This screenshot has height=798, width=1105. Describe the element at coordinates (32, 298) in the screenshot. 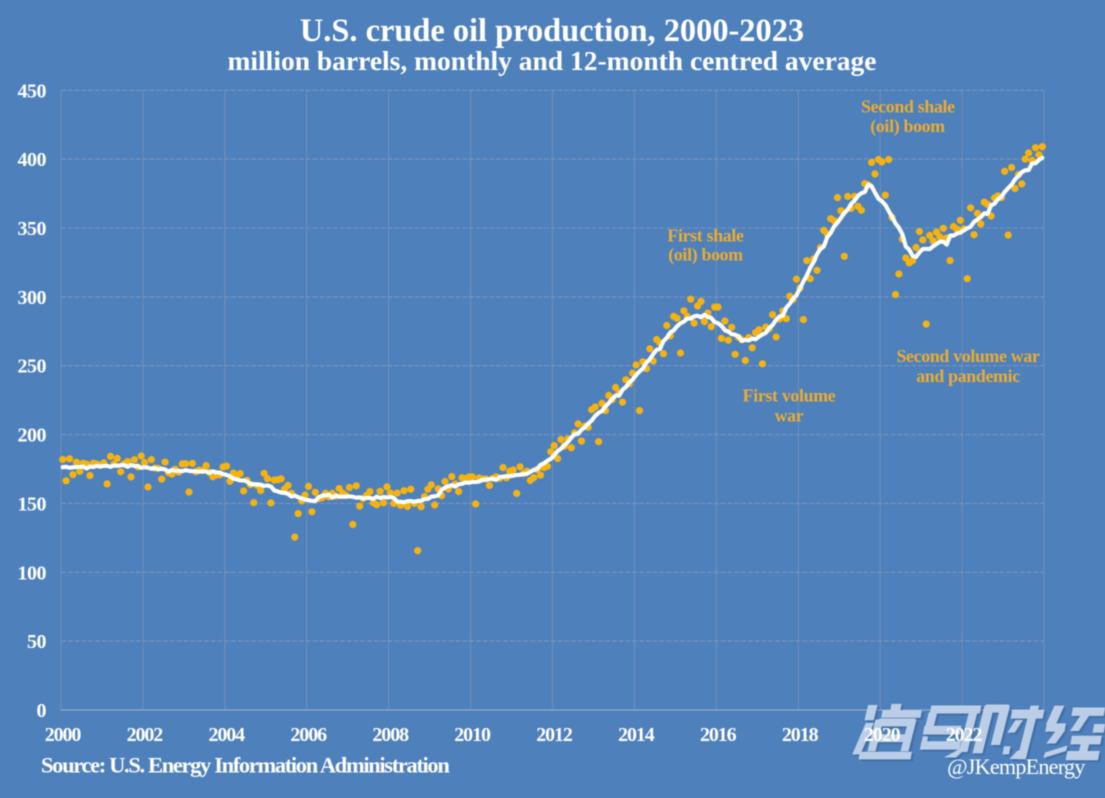

I see `svg-text: 300` at that location.